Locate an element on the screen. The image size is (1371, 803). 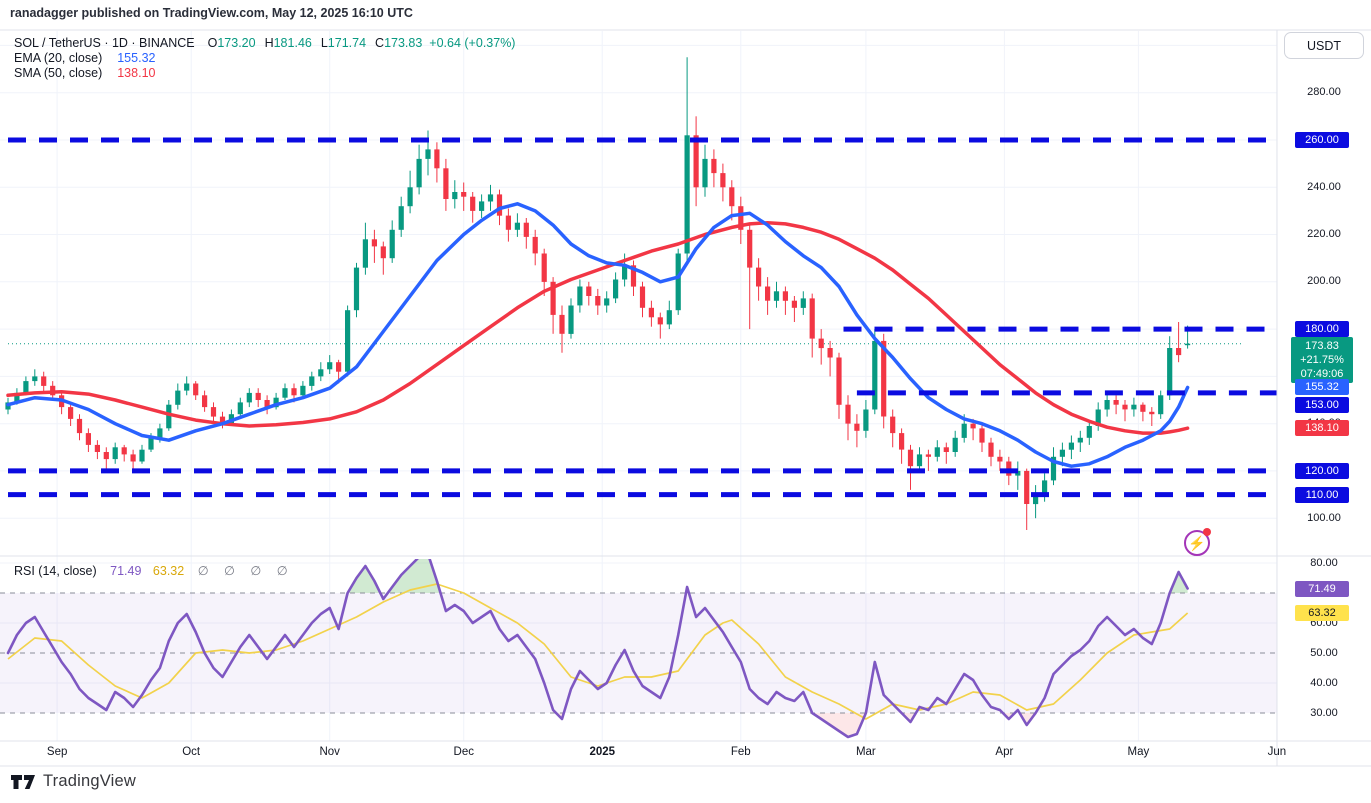
low-key: L is located at coordinates (324, 43).